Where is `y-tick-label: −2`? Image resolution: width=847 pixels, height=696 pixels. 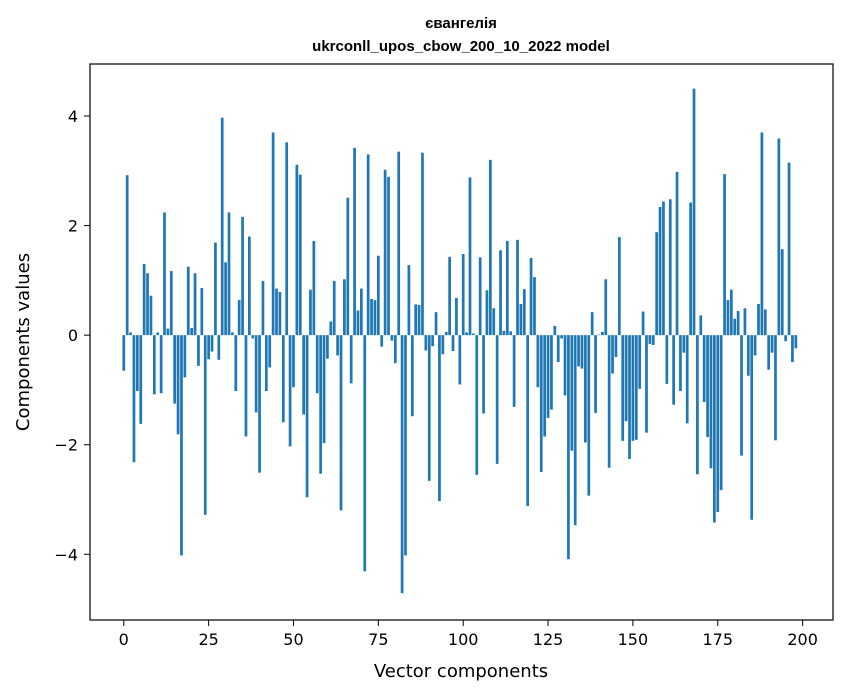
y-tick-label: −2 is located at coordinates (66, 445).